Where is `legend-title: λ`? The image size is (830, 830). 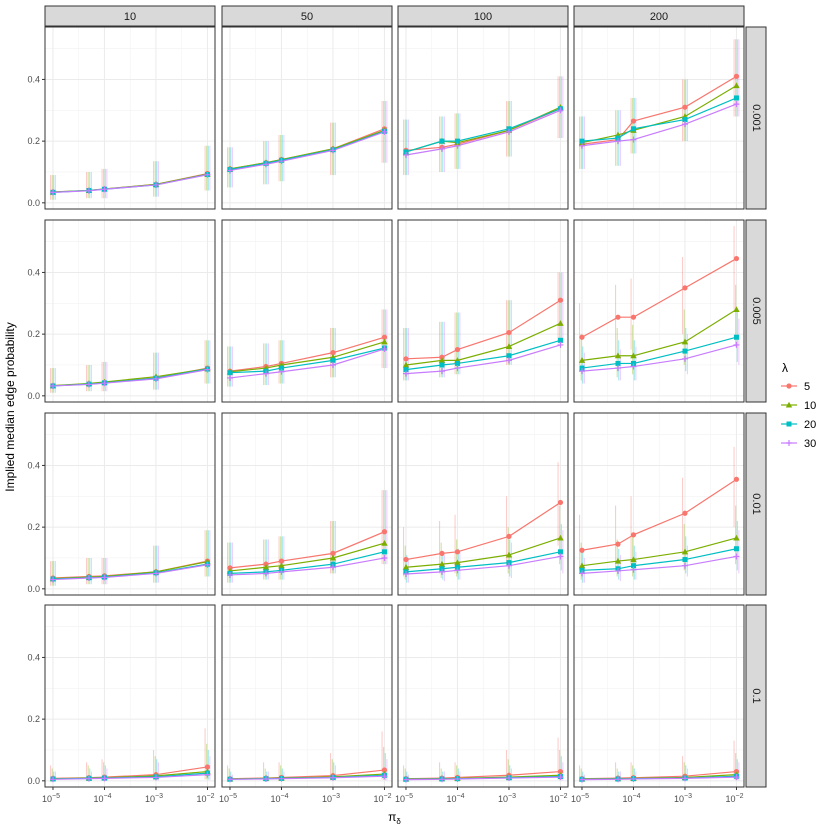
legend-title: λ is located at coordinates (785, 368).